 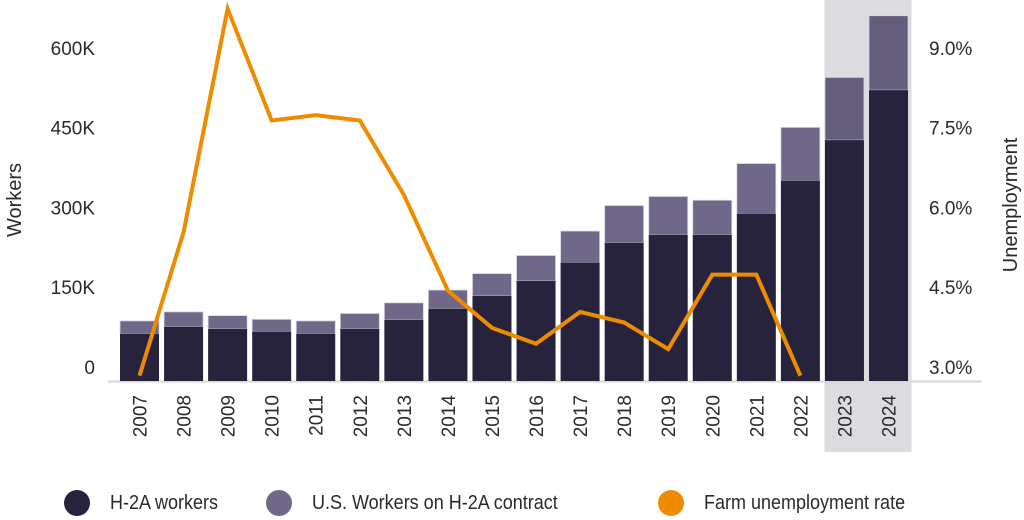 I want to click on y-axis-title: Workers, so click(x=15, y=200).